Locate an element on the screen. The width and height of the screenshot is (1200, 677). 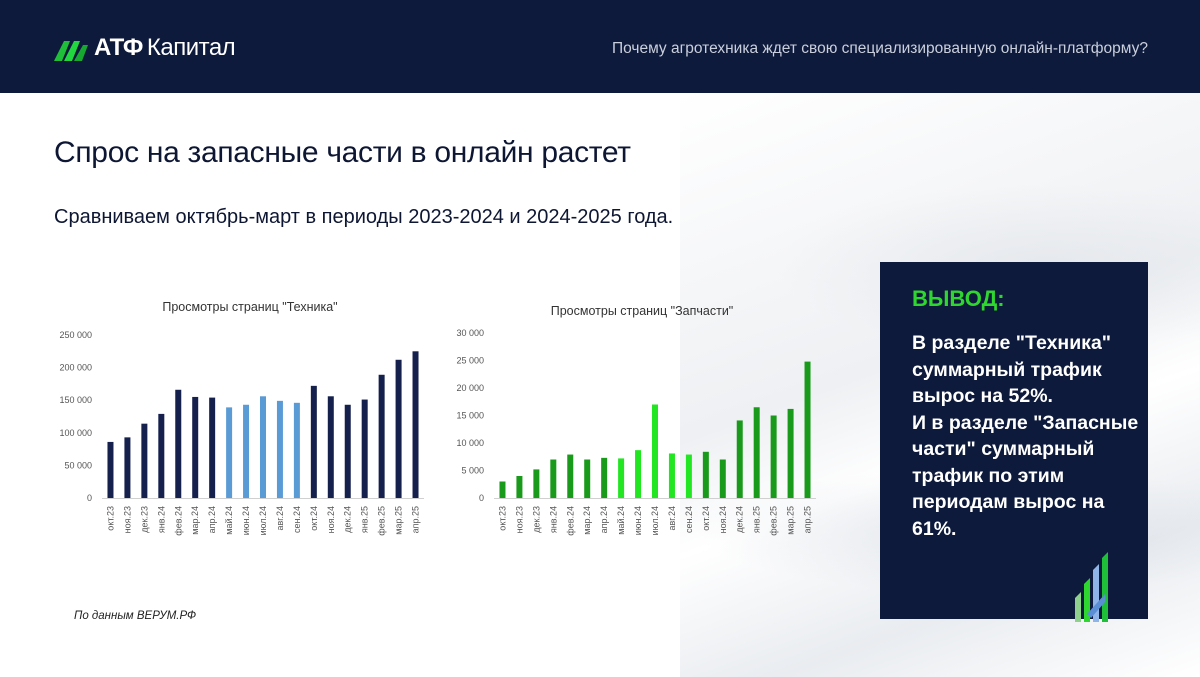
zapchasti-xtick: окт.23 is located at coordinates (502, 518).